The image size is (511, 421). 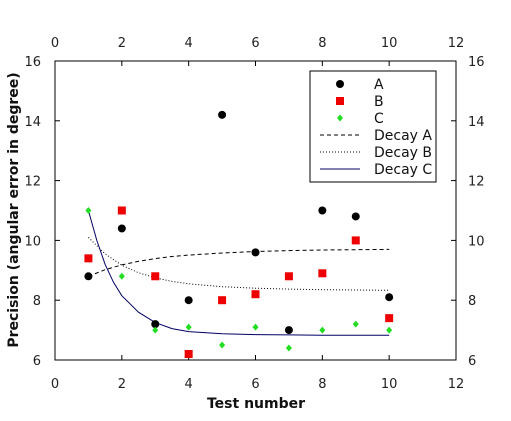 What do you see at coordinates (379, 102) in the screenshot?
I see `legend-label-b: B` at bounding box center [379, 102].